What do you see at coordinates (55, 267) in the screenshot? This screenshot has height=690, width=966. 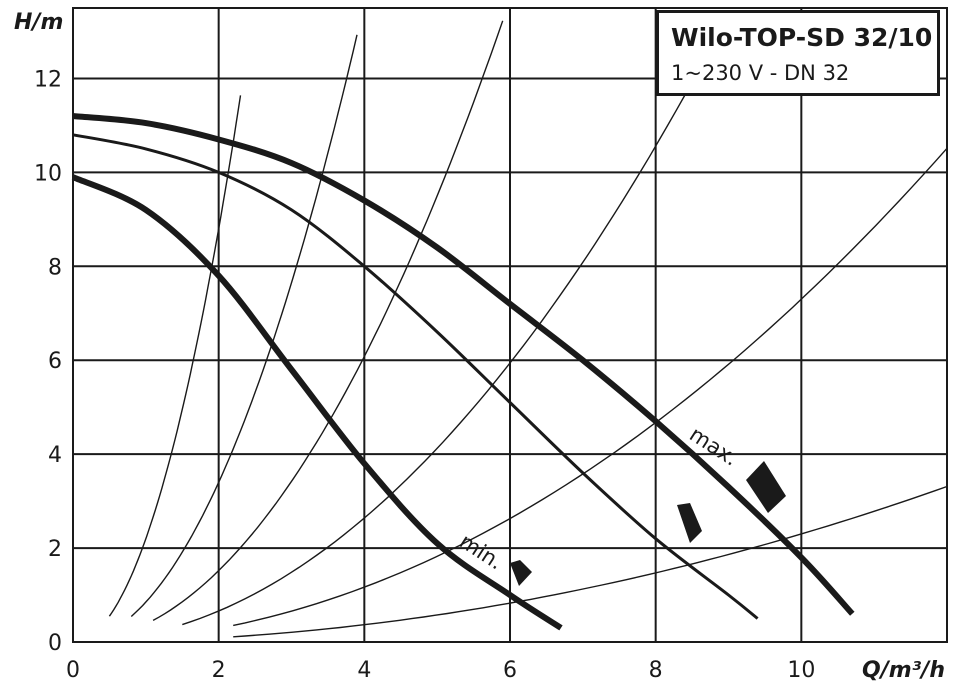 I see `y-tick-label: 8` at bounding box center [55, 267].